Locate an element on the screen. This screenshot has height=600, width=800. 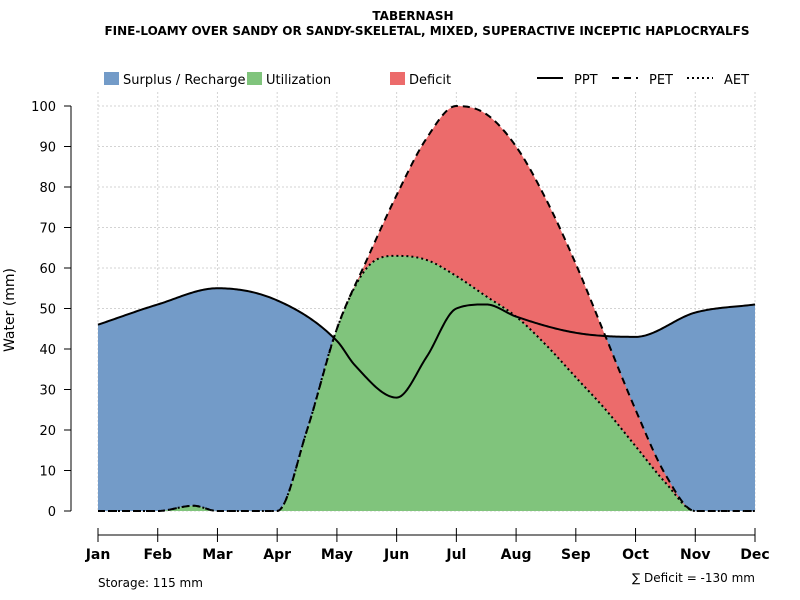
x-tick-label: Dec is located at coordinates (754, 555).